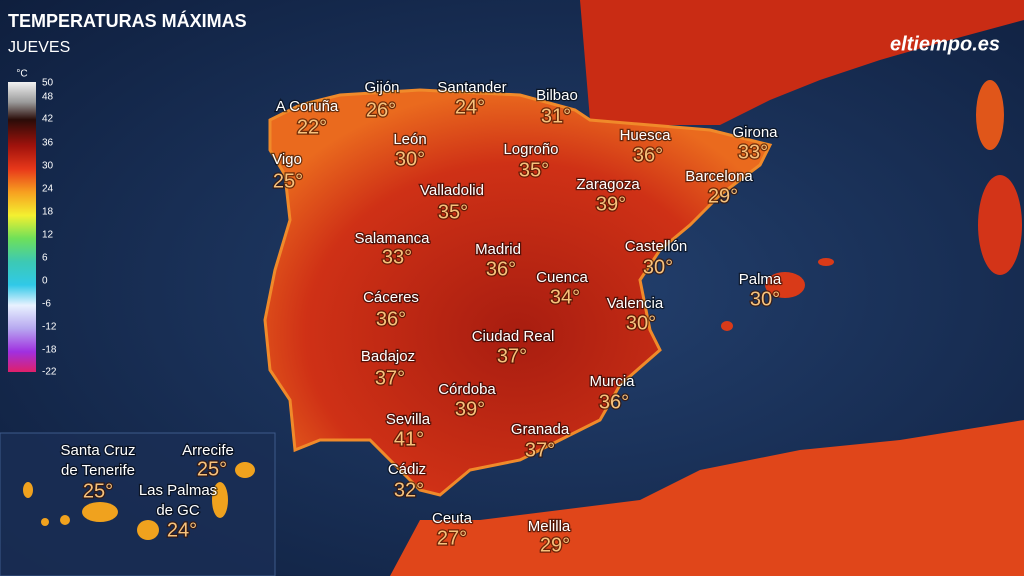  I want to click on city-name: Castellón, so click(656, 246).